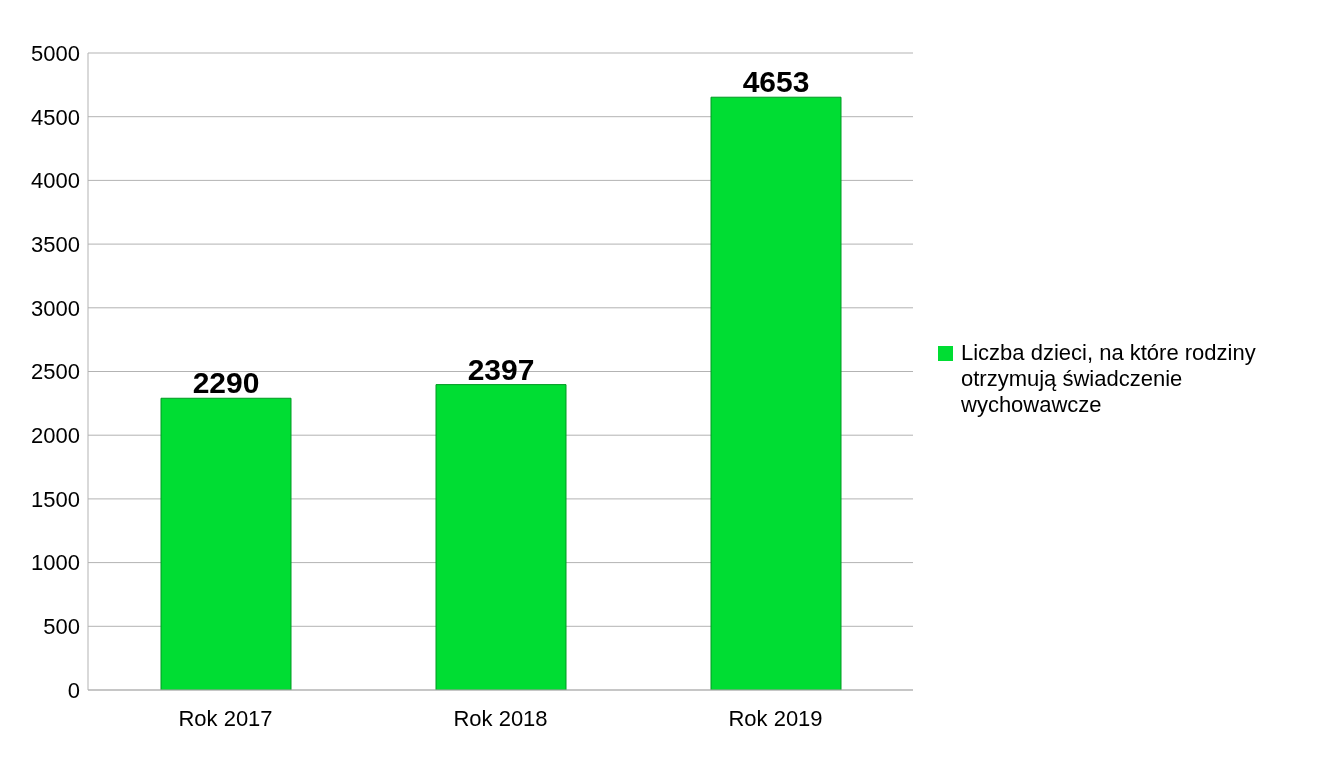 The height and width of the screenshot is (758, 1327). I want to click on y-tick-label: 3500, so click(55, 244).